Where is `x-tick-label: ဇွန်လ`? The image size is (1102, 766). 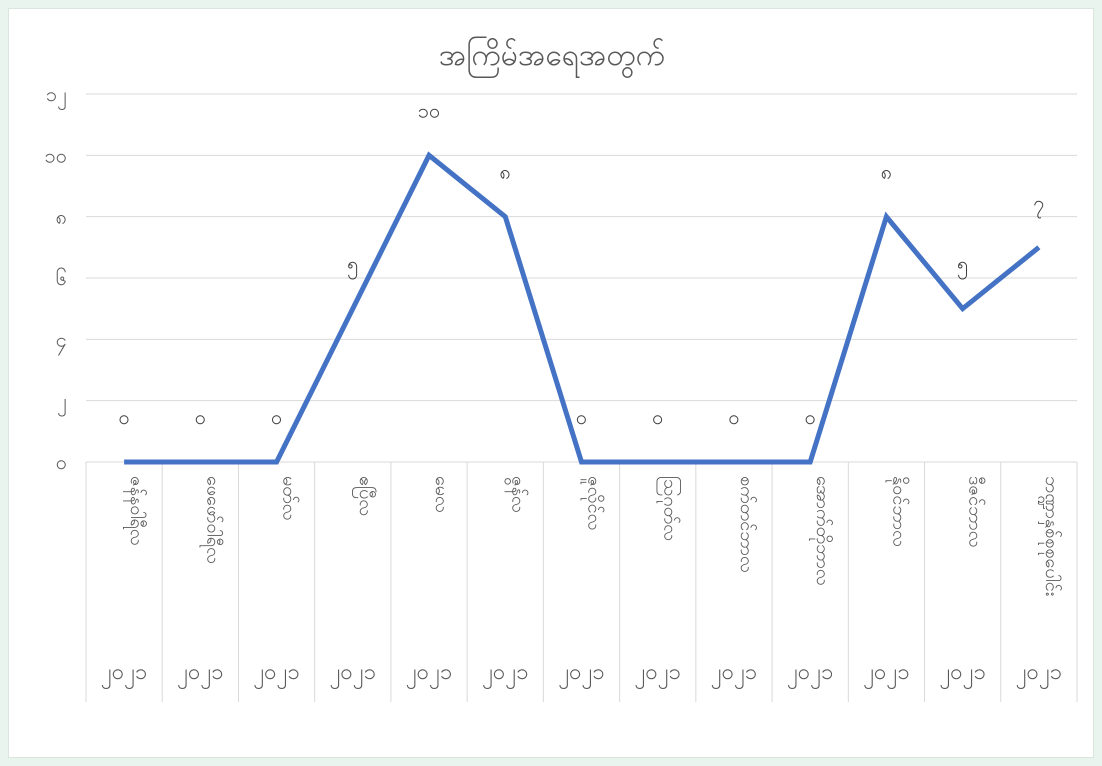 x-tick-label: ဇွန်လ is located at coordinates (516, 494).